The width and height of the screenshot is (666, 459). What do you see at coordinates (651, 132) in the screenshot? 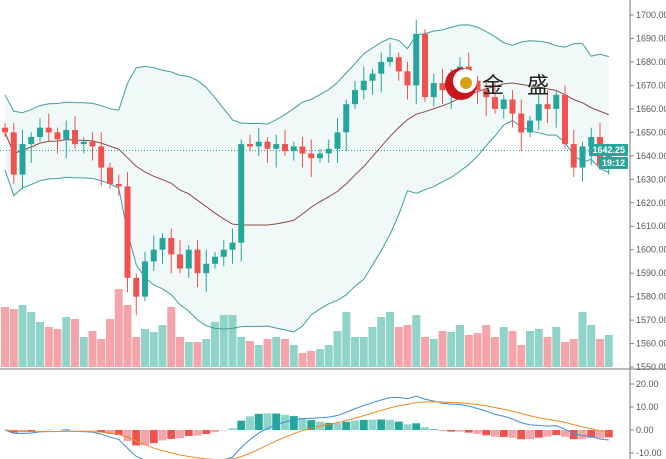
I see `price-tick-label: 1650.00` at bounding box center [651, 132].